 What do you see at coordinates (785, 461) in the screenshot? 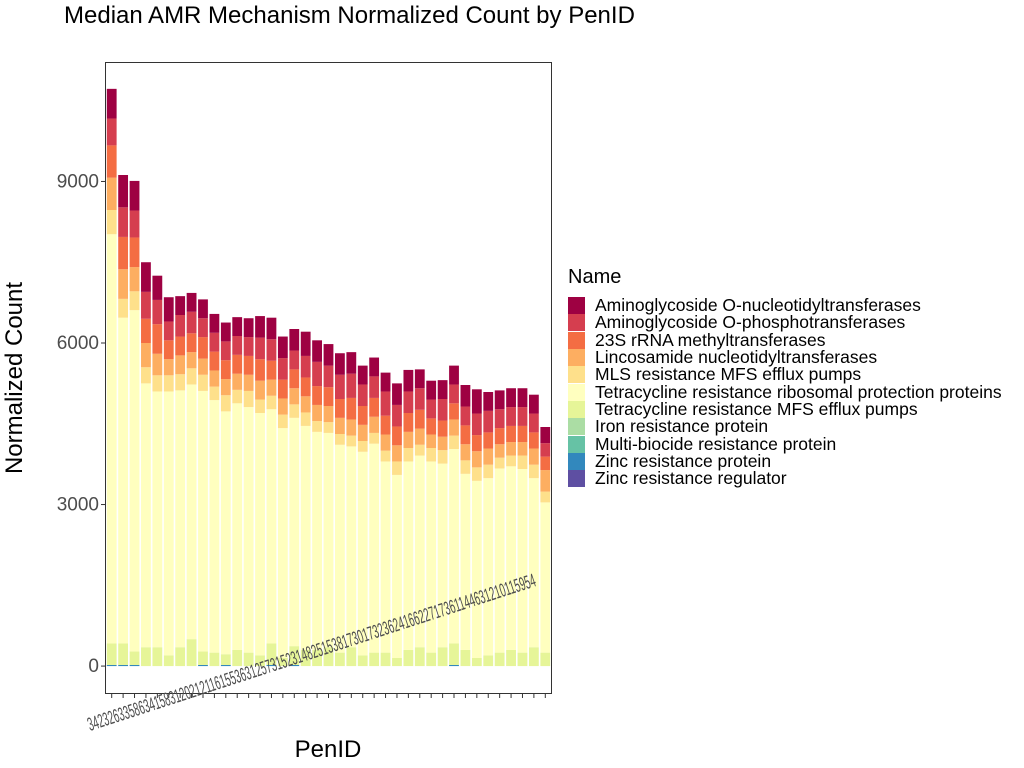
I see `legend-item: Zinc resistance protein` at bounding box center [785, 461].